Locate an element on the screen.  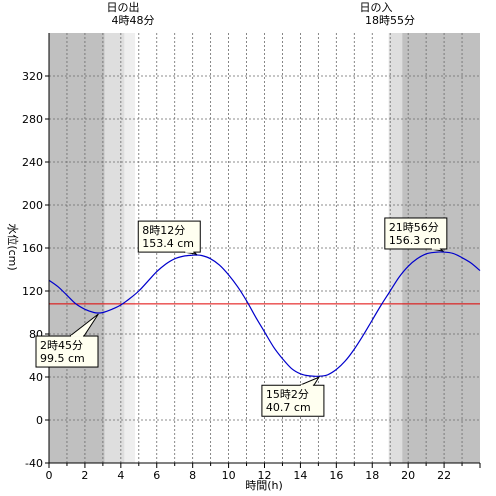
x-tick-label: 6 is located at coordinates (156, 475).